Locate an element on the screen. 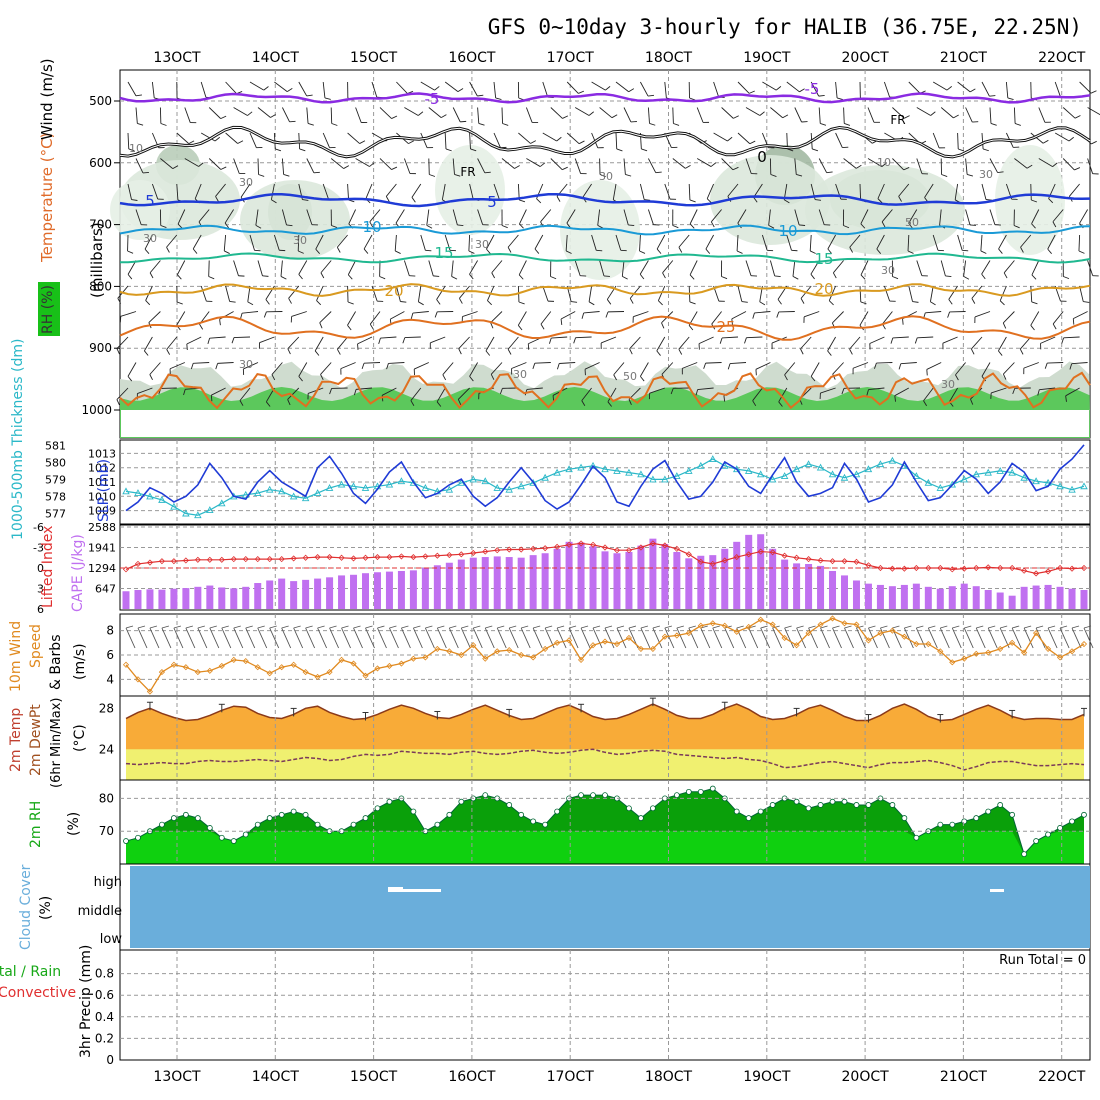 Image resolution: width=1100 pixels, height=1100 pixels. wind-label: Wind (m/s) is located at coordinates (47, 99).